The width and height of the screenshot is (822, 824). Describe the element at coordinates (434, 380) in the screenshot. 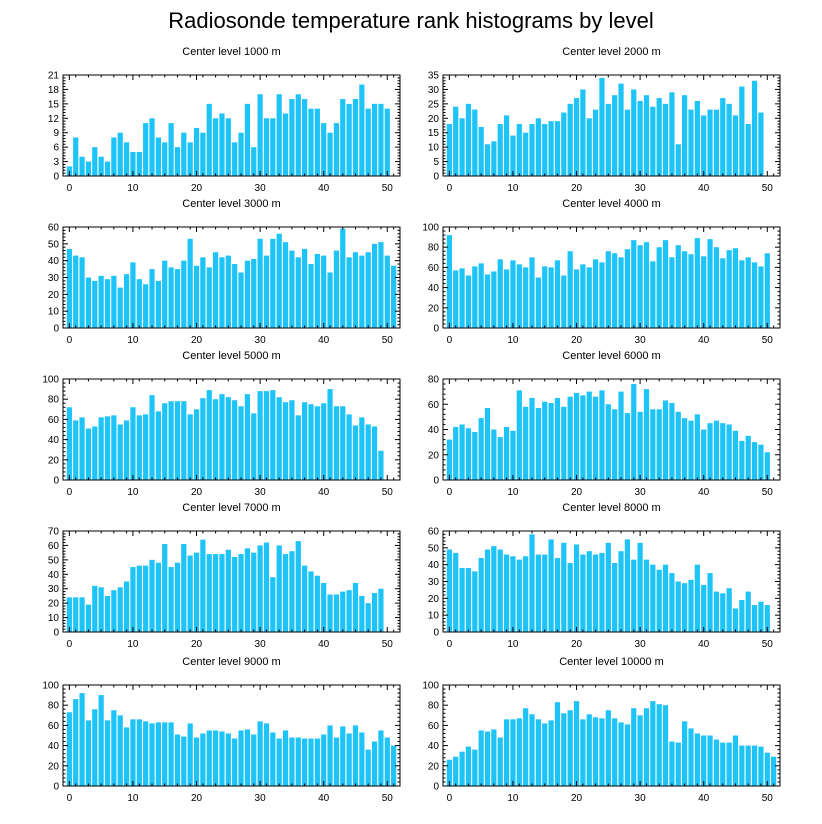

I see `y-tick-label: 80` at that location.